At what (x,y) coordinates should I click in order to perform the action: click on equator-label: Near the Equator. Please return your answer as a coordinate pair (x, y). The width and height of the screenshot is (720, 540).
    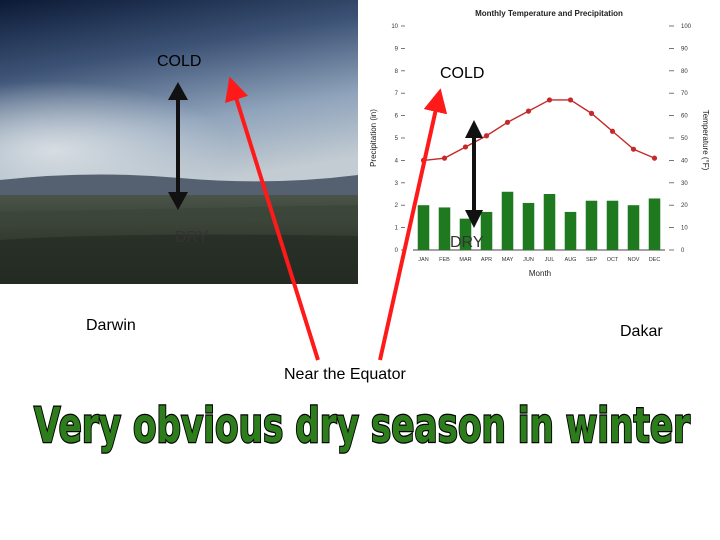
    Looking at the image, I should click on (345, 374).